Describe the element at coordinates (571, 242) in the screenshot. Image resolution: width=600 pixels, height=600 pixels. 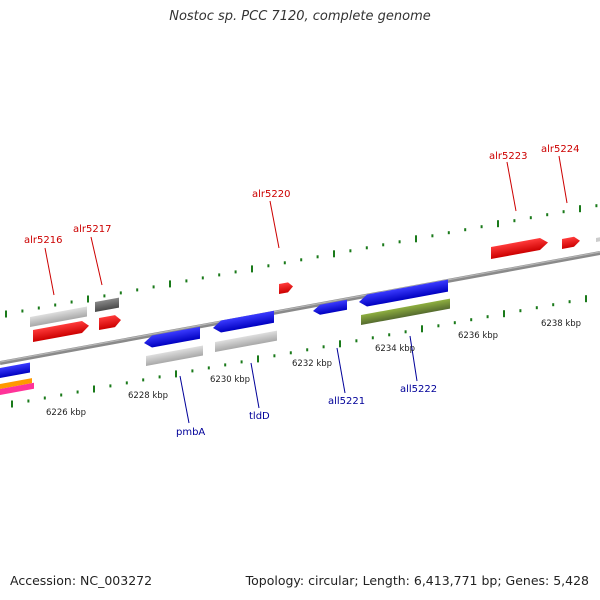
I see `gene-alr5224` at that location.